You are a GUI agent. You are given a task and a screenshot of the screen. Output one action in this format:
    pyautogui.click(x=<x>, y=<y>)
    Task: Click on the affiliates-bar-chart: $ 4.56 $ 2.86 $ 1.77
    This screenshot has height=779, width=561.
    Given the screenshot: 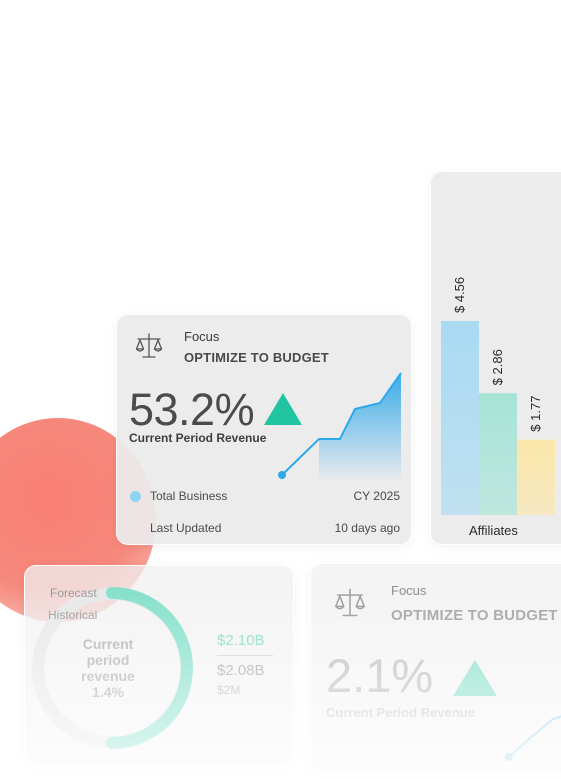 What is the action you would take?
    pyautogui.click(x=498, y=396)
    